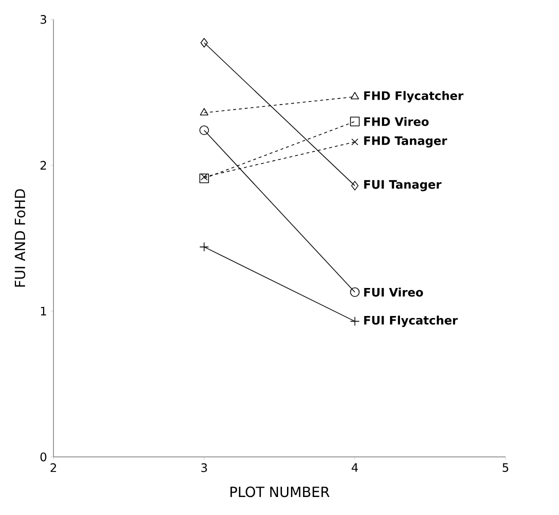  Describe the element at coordinates (396, 121) in the screenshot. I see `series-label: FHD Vireo` at that location.